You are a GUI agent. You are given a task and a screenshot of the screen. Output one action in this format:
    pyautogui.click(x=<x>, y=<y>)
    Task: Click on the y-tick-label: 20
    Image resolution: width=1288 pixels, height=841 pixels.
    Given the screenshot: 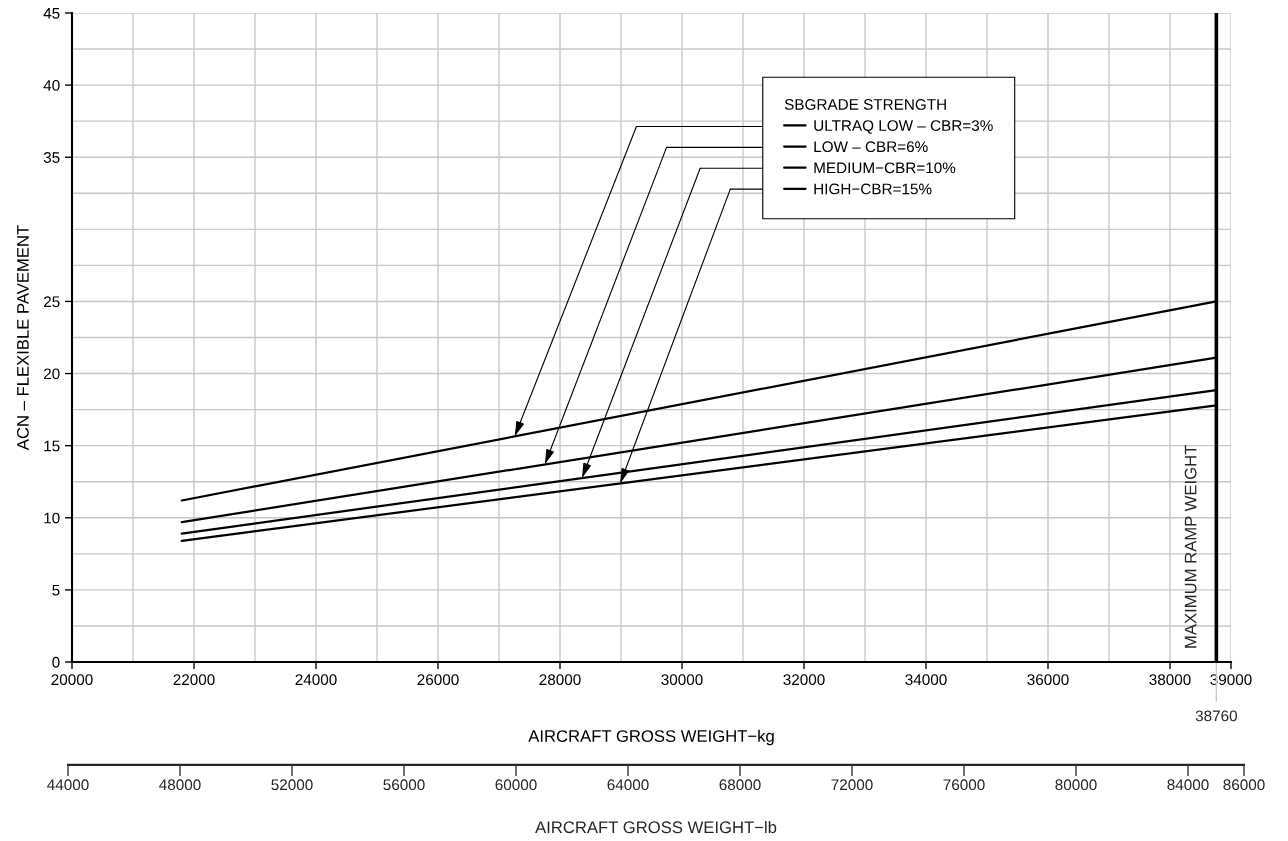 What is the action you would take?
    pyautogui.click(x=51, y=374)
    